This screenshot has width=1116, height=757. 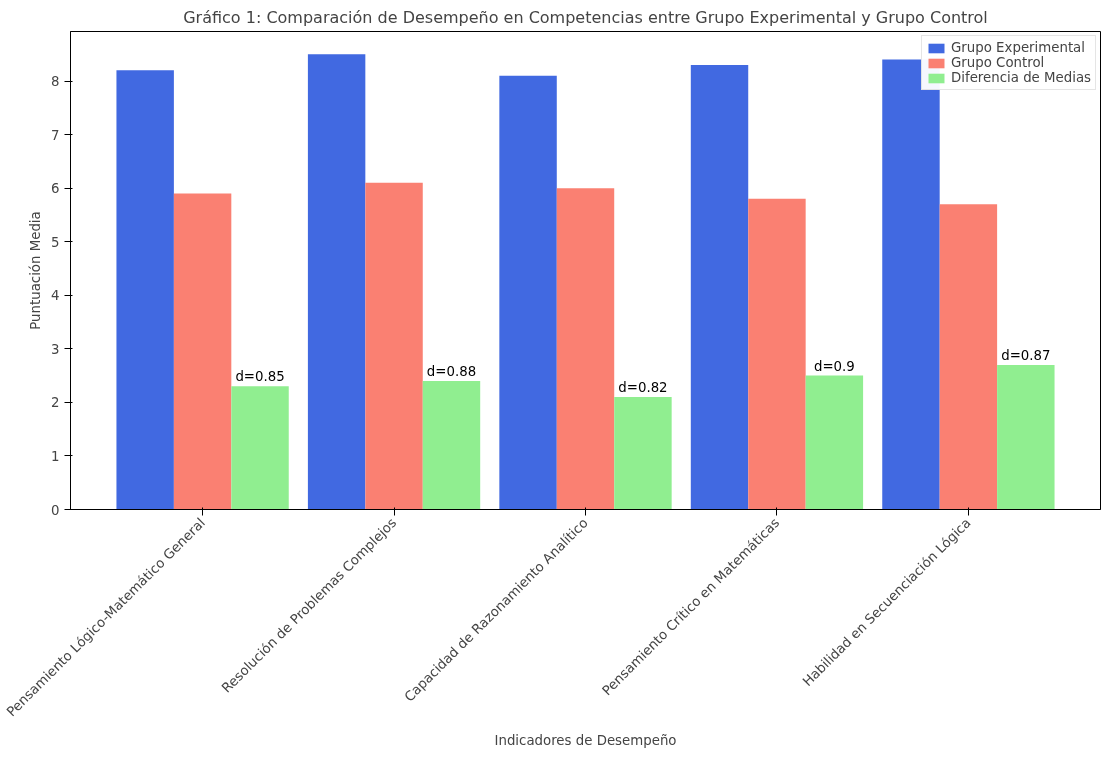 What do you see at coordinates (998, 62) in the screenshot?
I see `legend-label: Grupo Control` at bounding box center [998, 62].